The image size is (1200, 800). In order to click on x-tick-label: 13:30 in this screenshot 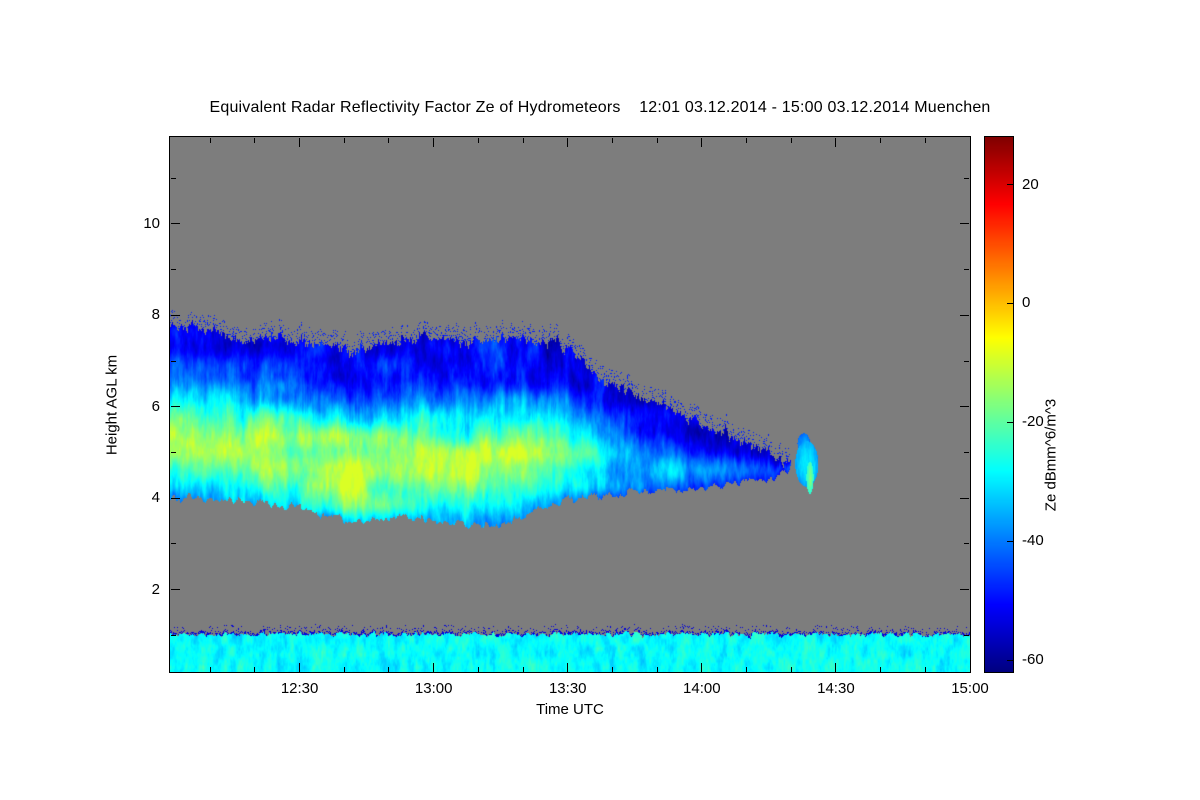, I will do `click(567, 688)`.